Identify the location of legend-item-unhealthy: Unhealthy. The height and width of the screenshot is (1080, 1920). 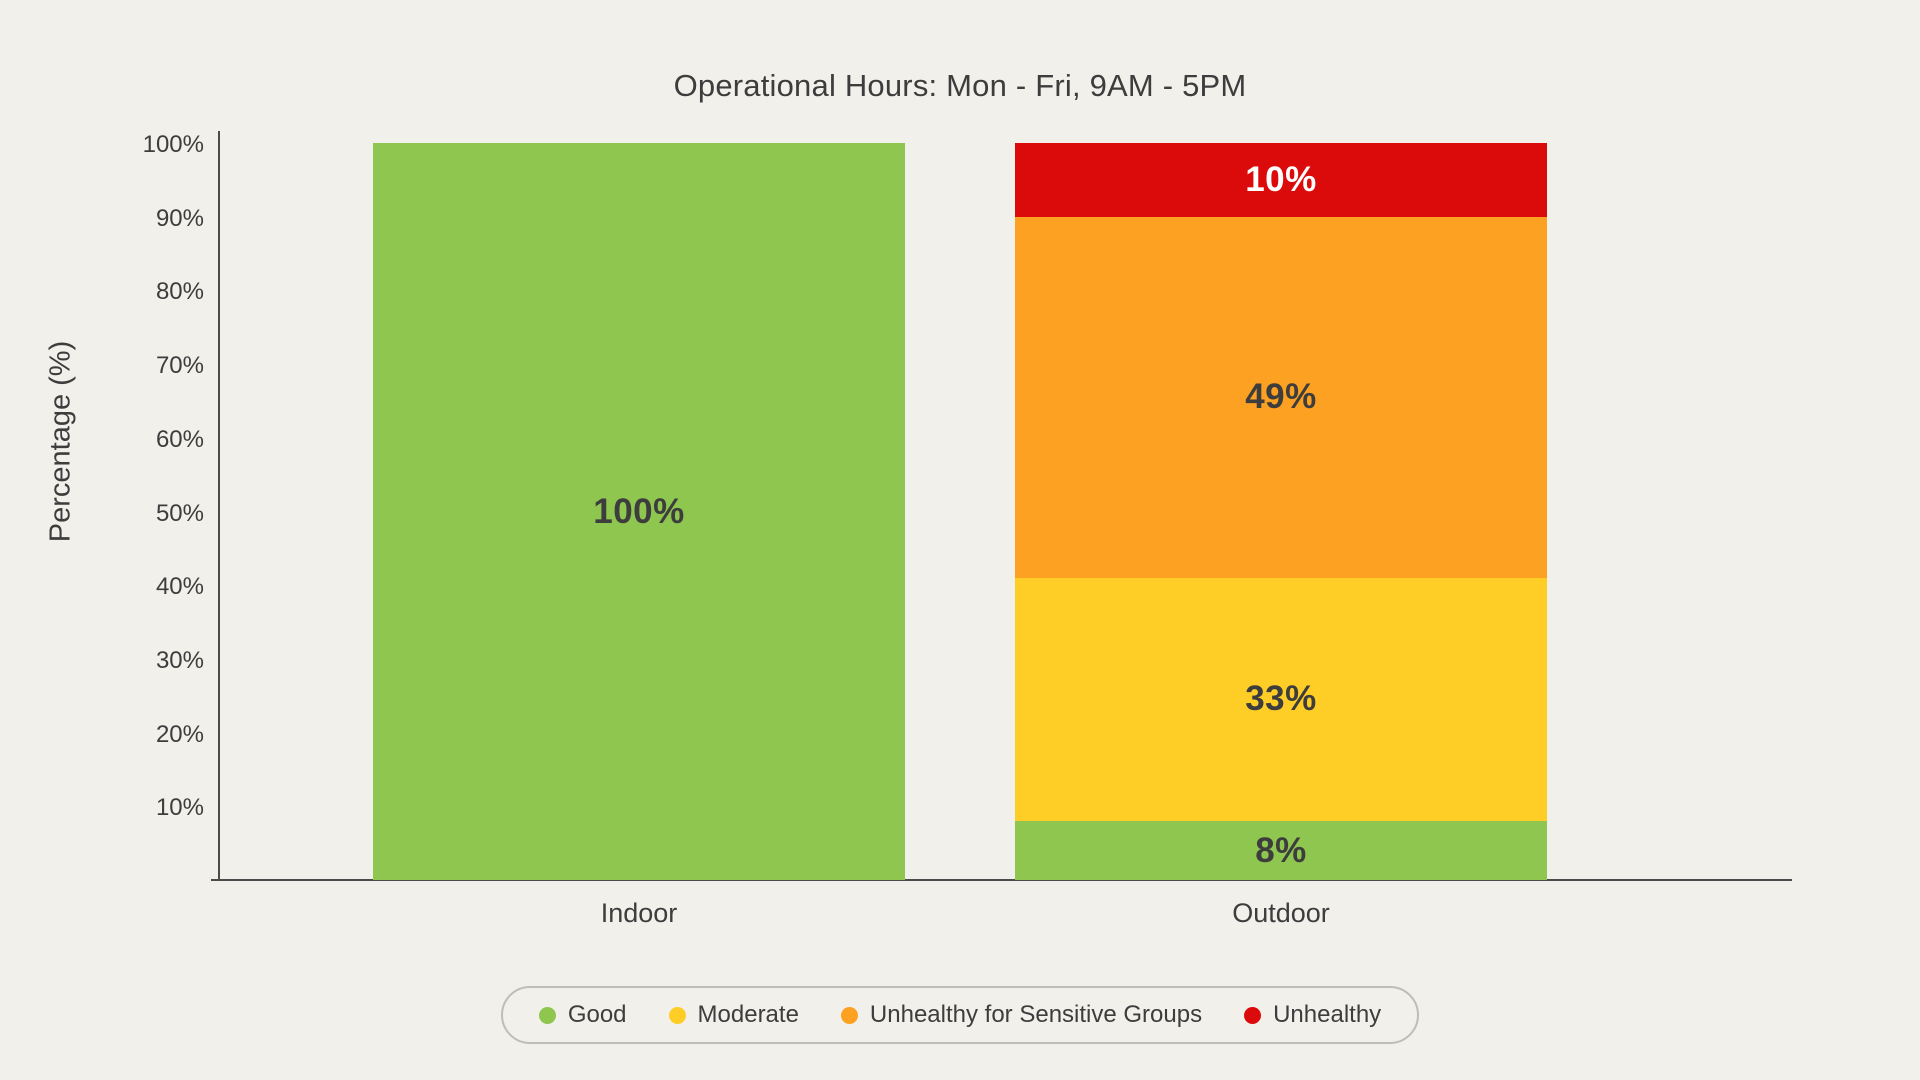
(1312, 1015).